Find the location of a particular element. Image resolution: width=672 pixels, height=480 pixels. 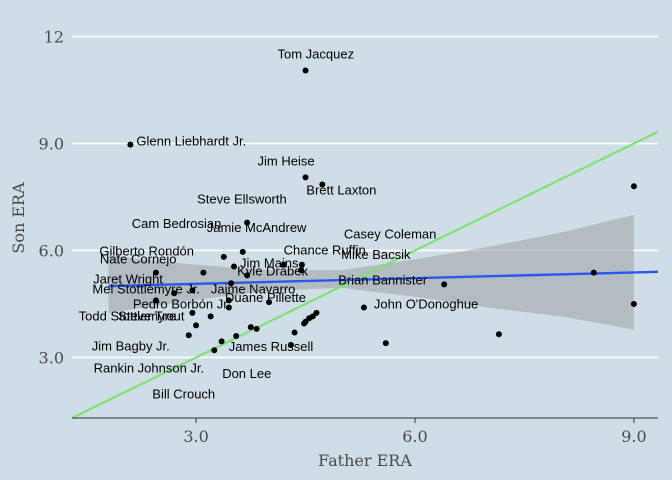

point-label: Duane Pillette is located at coordinates (265, 297).